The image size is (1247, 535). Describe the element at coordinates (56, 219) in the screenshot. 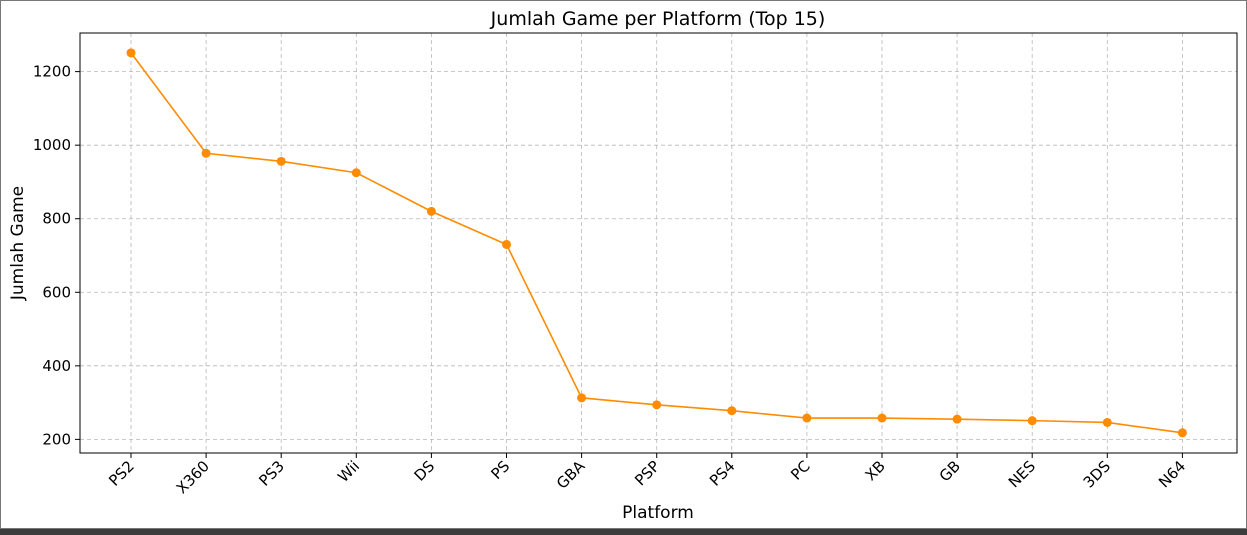

I see `y-tick-label: 800` at that location.